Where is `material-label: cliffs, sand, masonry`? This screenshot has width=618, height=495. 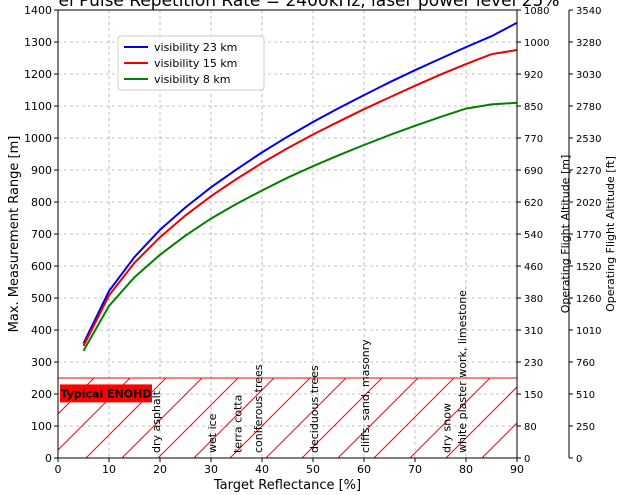 material-label: cliffs, sand, masonry is located at coordinates (365, 396).